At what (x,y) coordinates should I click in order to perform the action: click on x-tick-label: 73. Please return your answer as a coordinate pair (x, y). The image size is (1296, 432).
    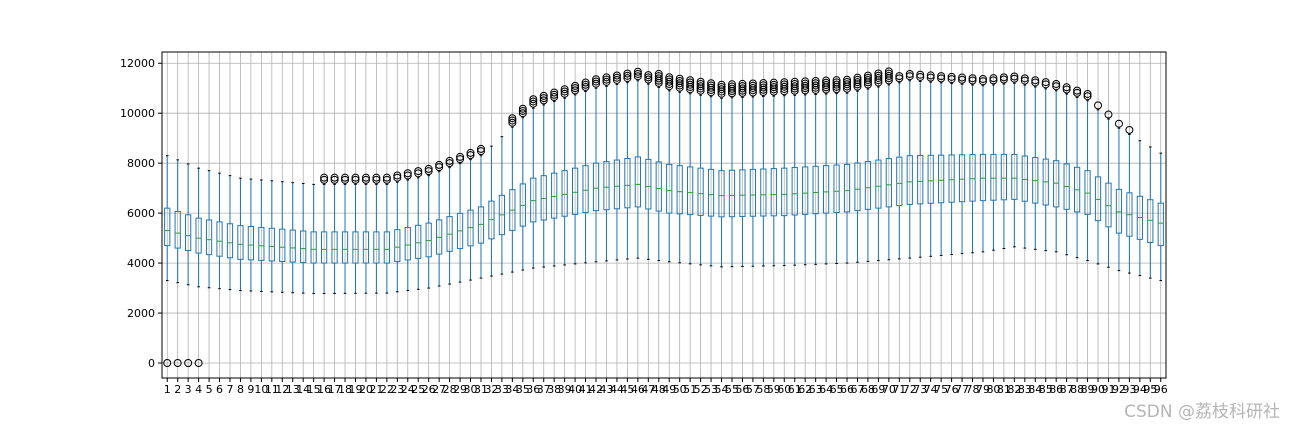
    Looking at the image, I should click on (920, 389).